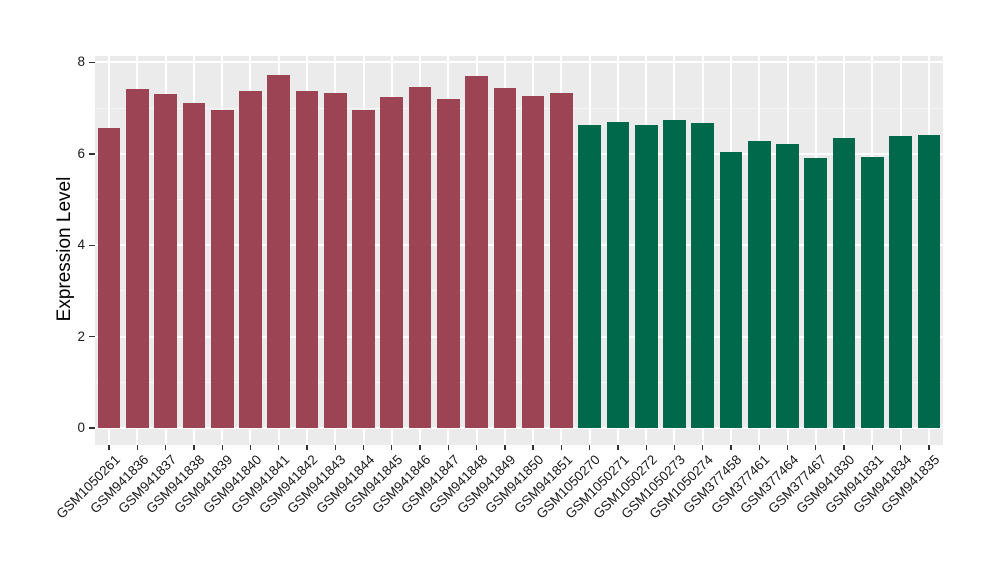  I want to click on y-tick-label: 6, so click(81, 153).